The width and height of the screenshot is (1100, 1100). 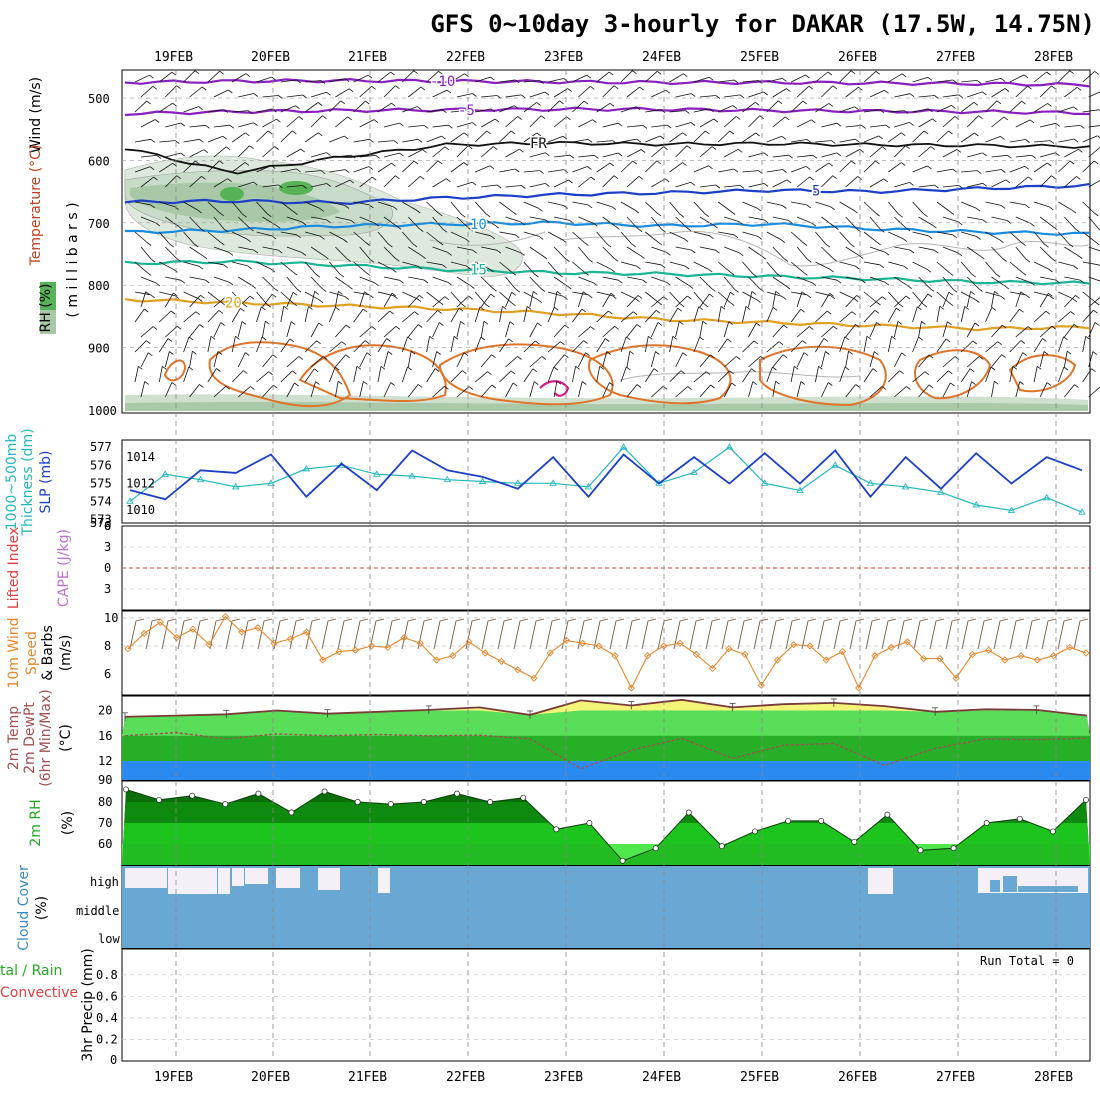 What do you see at coordinates (192, 795) in the screenshot?
I see `rh-marker` at bounding box center [192, 795].